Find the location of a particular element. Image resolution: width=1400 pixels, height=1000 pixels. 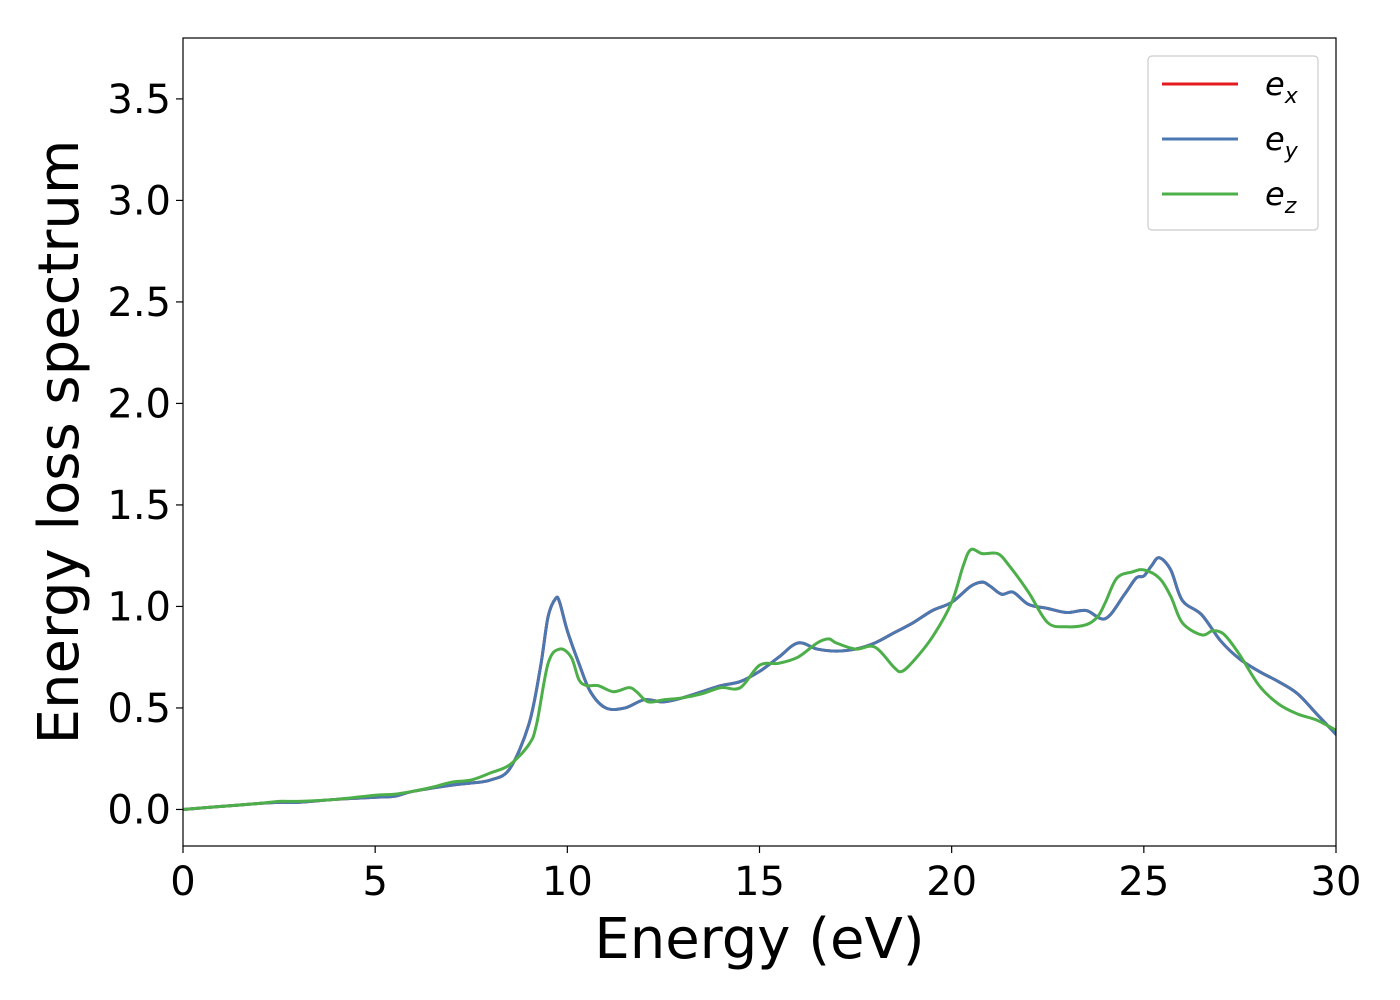

y-tick-label: 2.5 is located at coordinates (139, 303).